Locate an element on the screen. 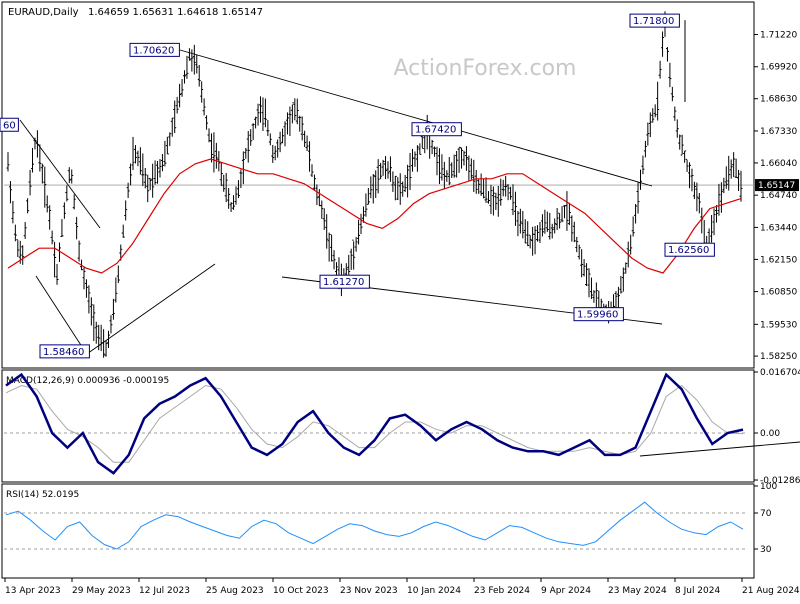 The width and height of the screenshot is (800, 604). rsi-line is located at coordinates (374, 525).